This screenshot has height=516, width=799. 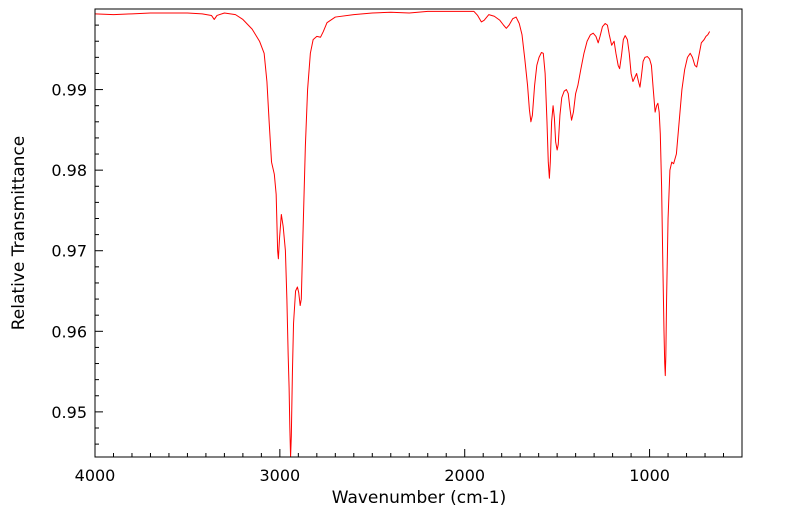 What do you see at coordinates (69, 331) in the screenshot?
I see `y-tick-label: 0.96` at bounding box center [69, 331].